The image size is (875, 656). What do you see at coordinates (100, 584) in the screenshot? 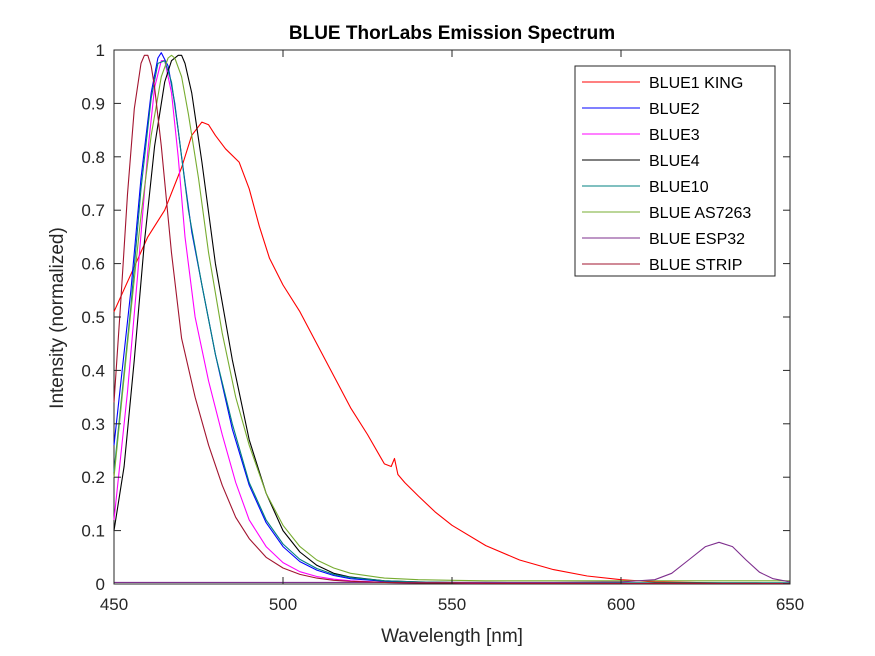
I see `y-tick-label: 0` at bounding box center [100, 584].